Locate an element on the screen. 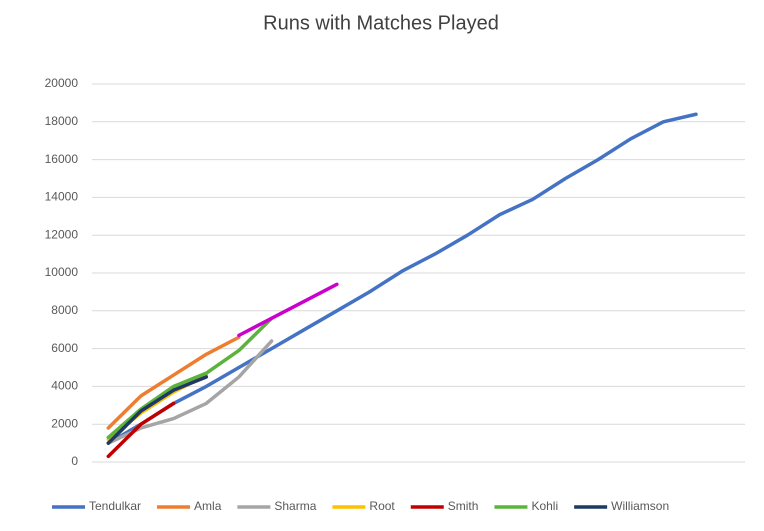  y-tick-label: 18000 is located at coordinates (62, 121).